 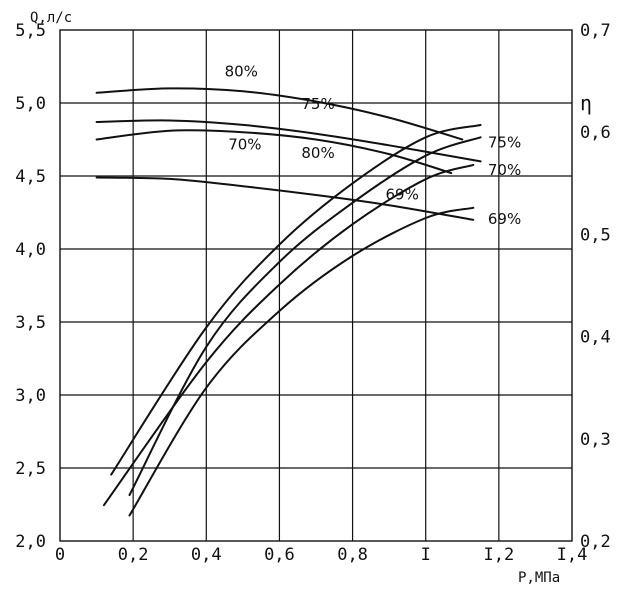 What do you see at coordinates (206, 555) in the screenshot?
I see `x-tick-label: 0,4` at bounding box center [206, 555].